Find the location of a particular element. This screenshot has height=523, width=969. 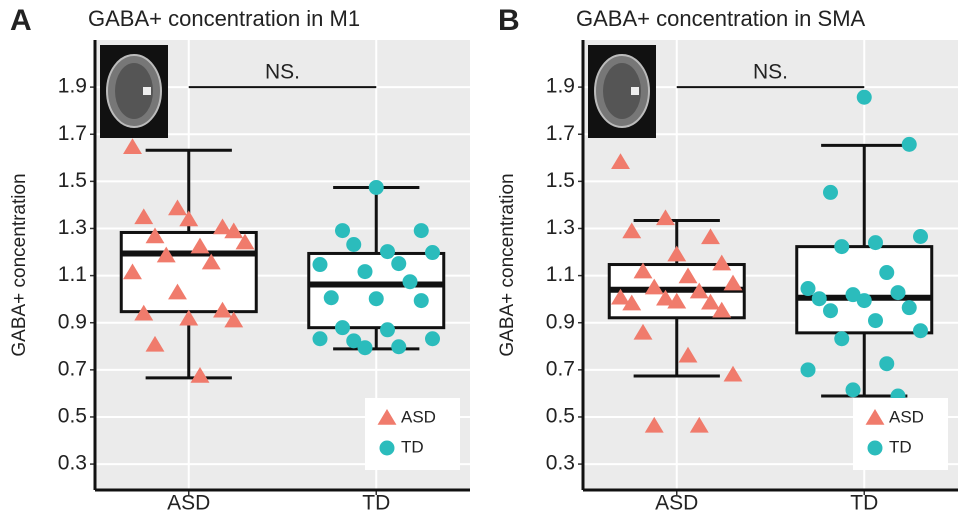

chart-title: GABA+ concentration in SMA is located at coordinates (721, 18).